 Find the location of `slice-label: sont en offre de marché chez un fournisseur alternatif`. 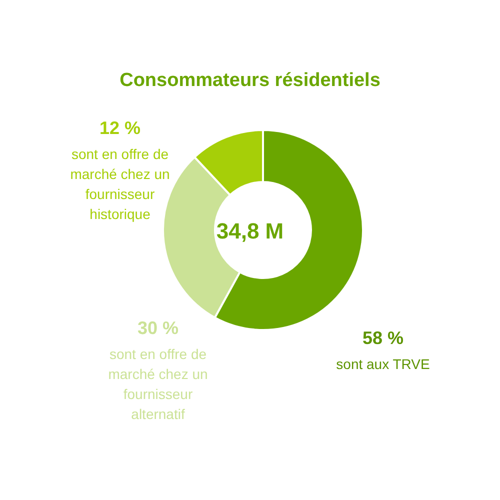

slice-label: sont en offre de marché chez un fournisseur alternatif is located at coordinates (158, 384).